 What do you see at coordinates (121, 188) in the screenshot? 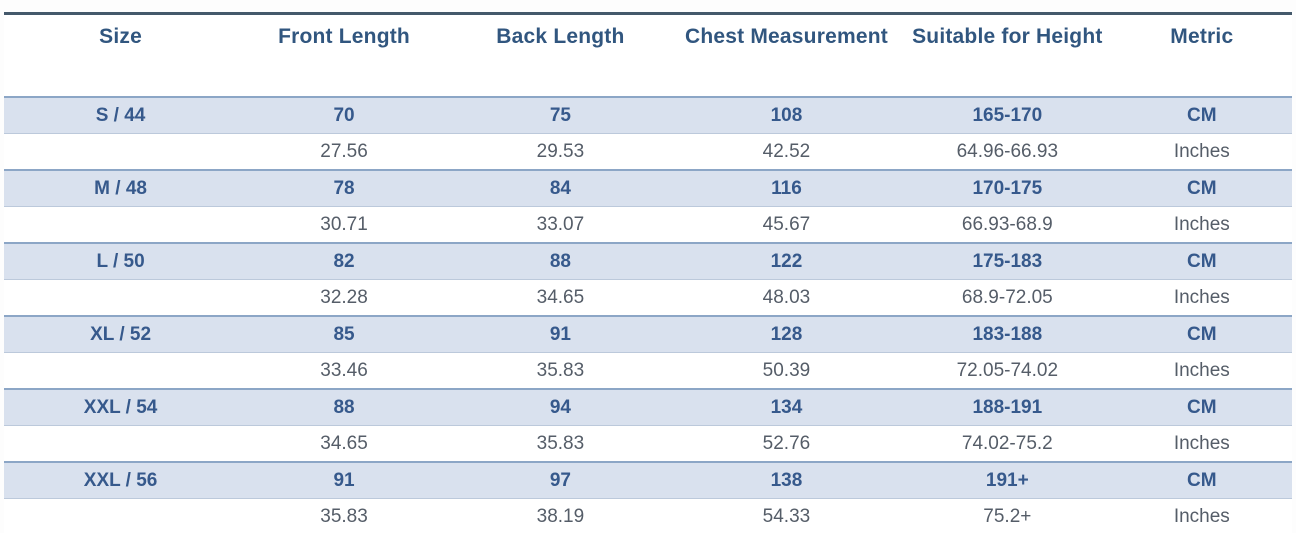
I see `size-cell: M / 48` at bounding box center [121, 188].